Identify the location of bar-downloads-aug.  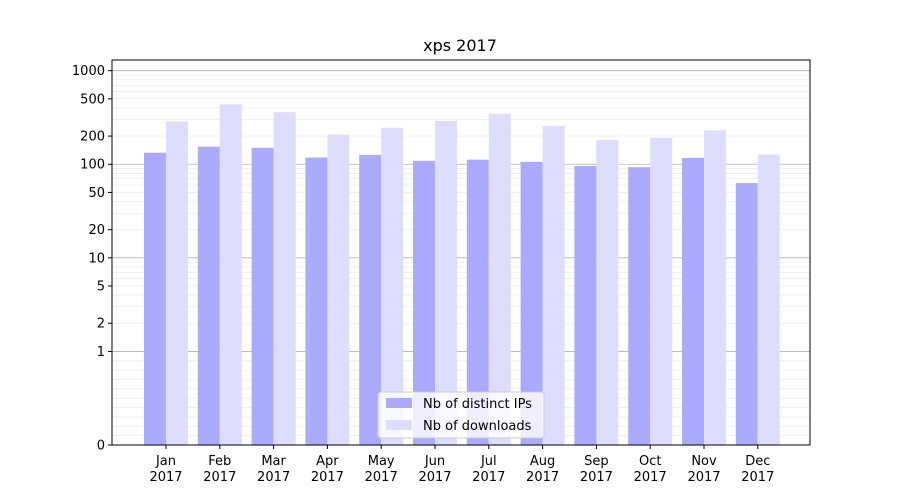
(553, 286).